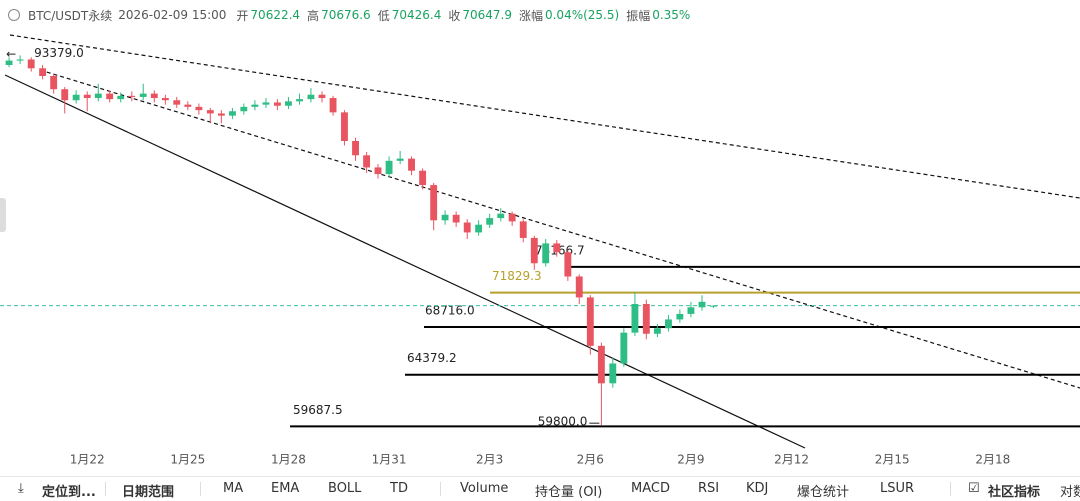  I want to click on high-label: 93379.0, so click(59, 53).